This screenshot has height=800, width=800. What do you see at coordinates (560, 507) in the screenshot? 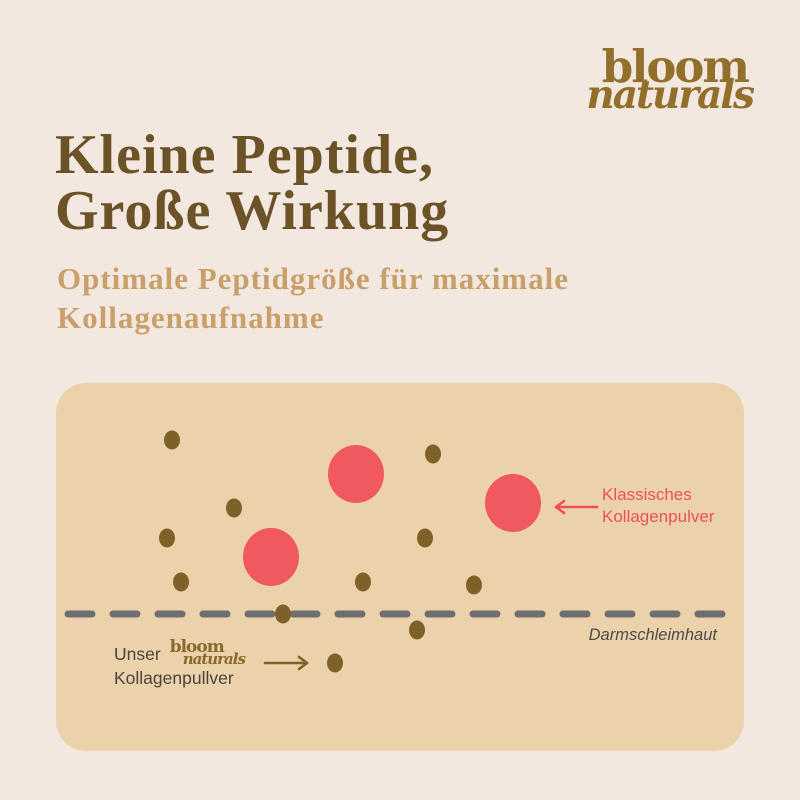
I see `left-arrow-icon-head-icon` at bounding box center [560, 507].